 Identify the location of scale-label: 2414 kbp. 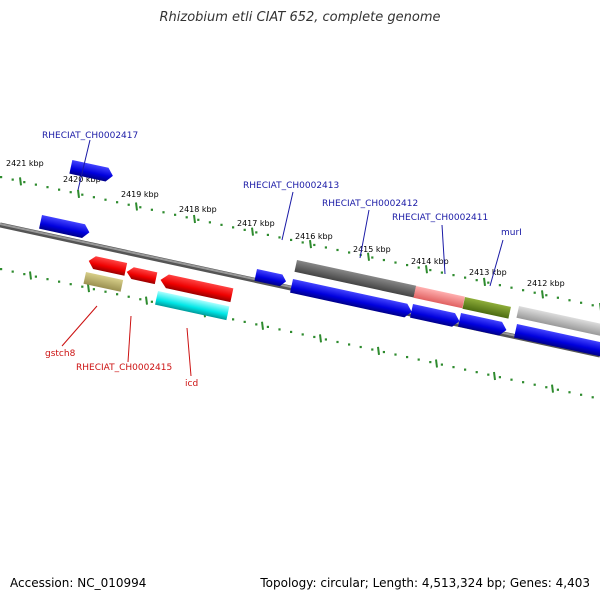
(430, 261).